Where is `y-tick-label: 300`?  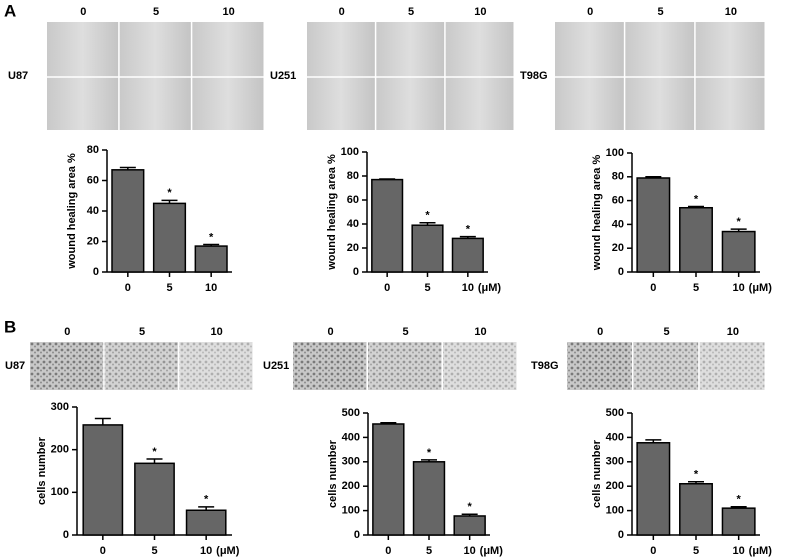 y-tick-label: 300 is located at coordinates (615, 462).